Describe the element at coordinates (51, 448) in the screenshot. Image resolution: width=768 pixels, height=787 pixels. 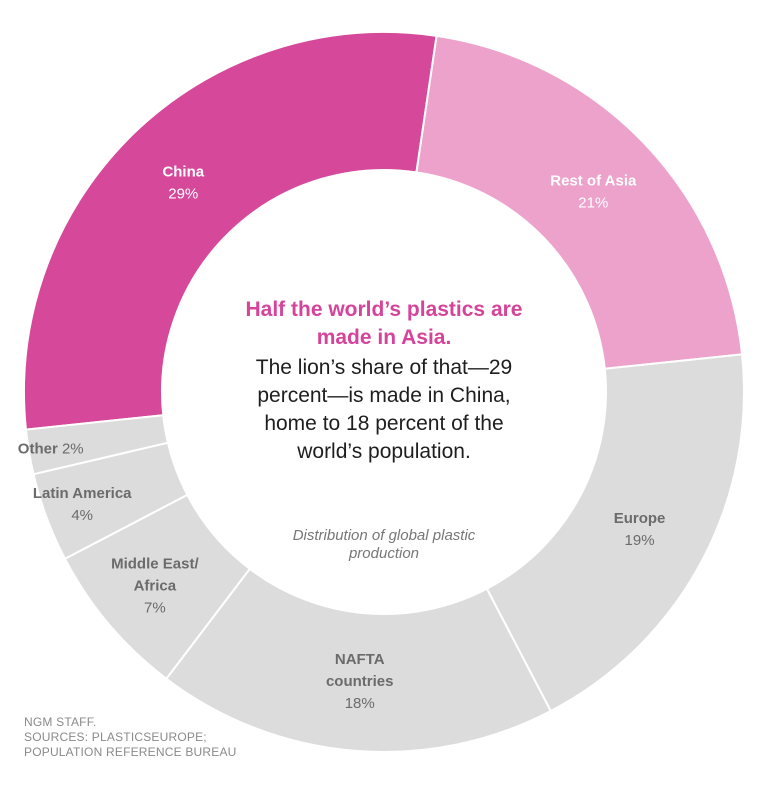
I see `label-other: Other 2%` at that location.